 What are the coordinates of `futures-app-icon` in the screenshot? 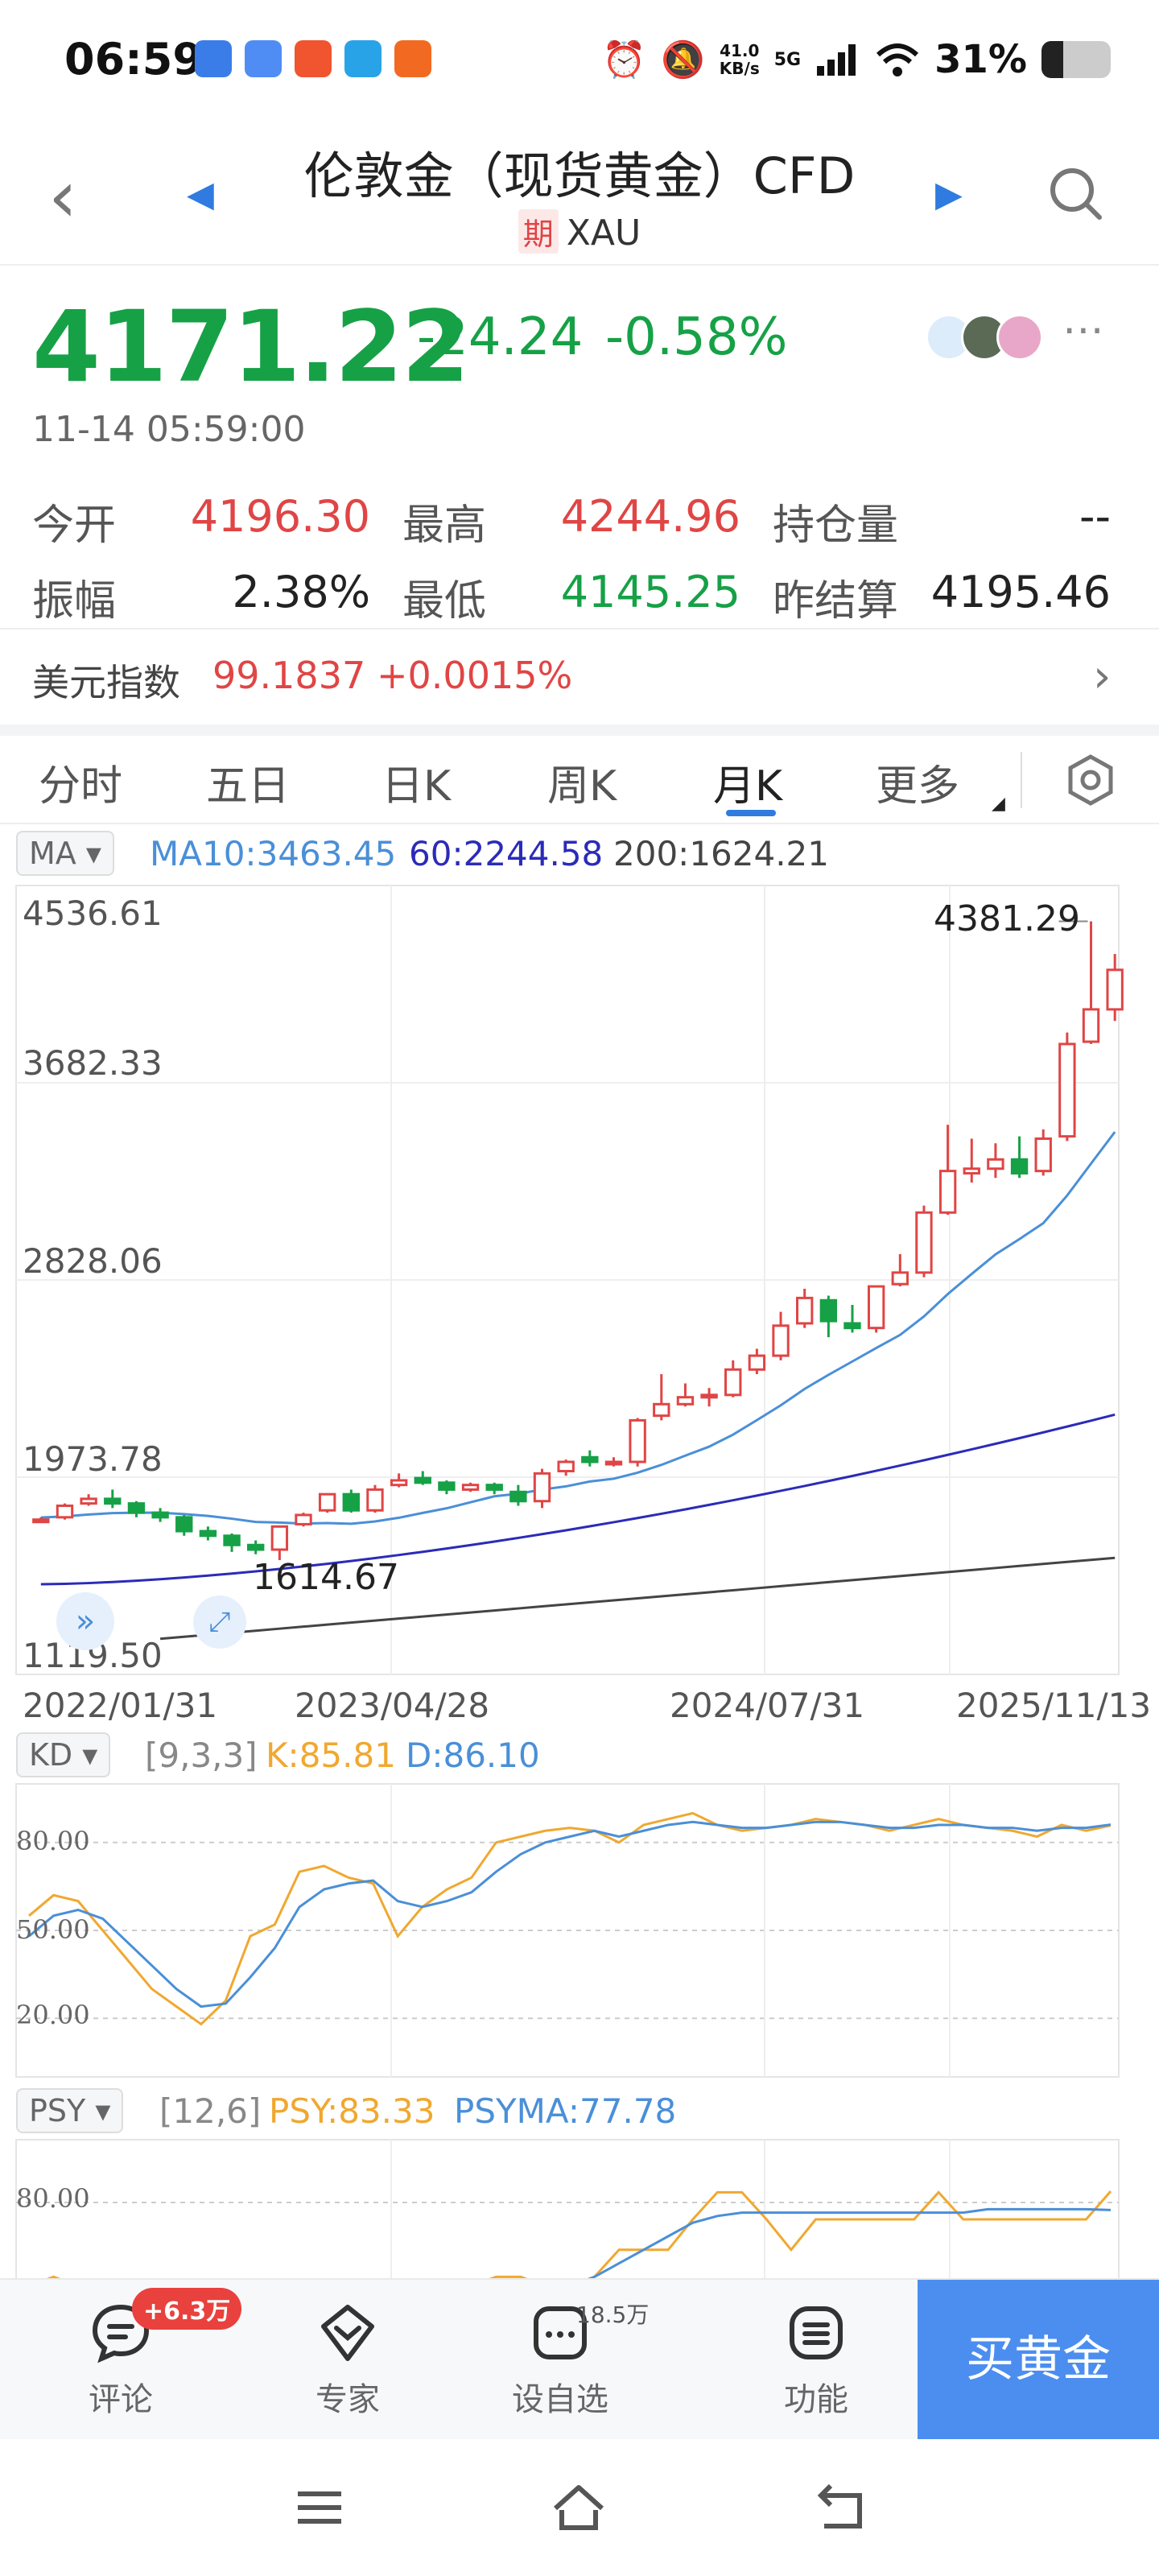 It's located at (412, 58).